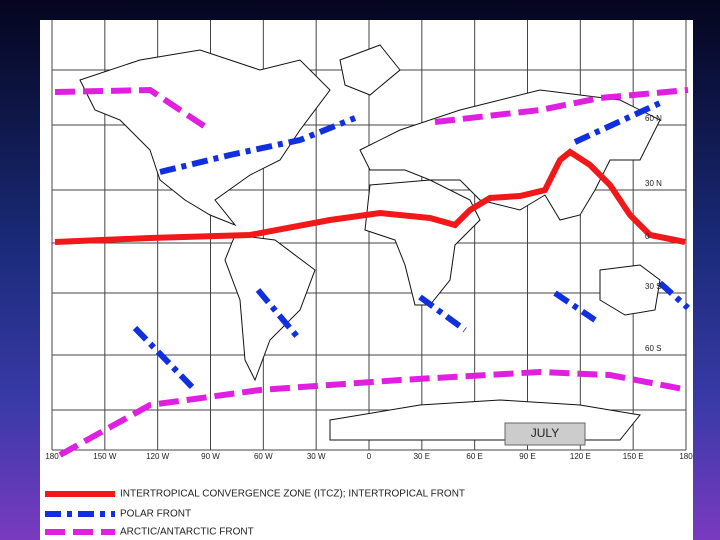 This screenshot has width=720, height=540. Describe the element at coordinates (187, 532) in the screenshot. I see `legend-label: ARCTIC/ANTARCTIC FRONT` at that location.